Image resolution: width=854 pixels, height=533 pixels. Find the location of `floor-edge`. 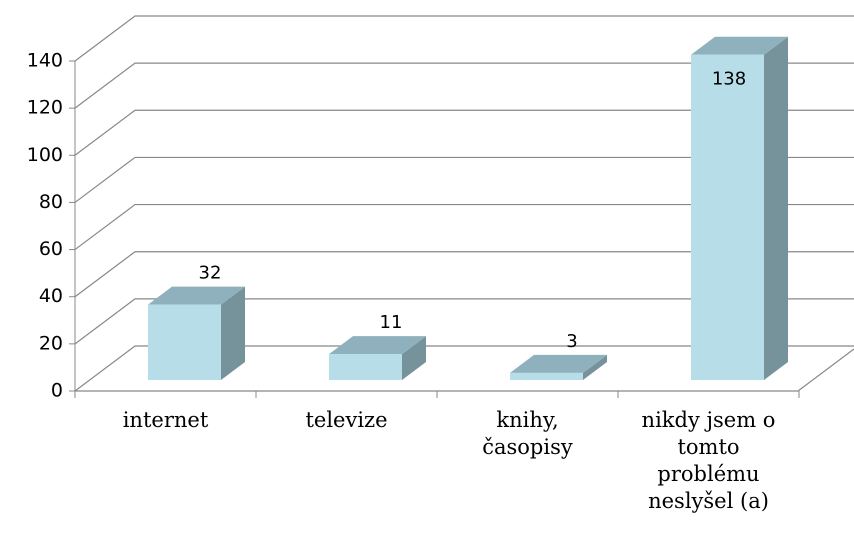

floor-edge is located at coordinates (464, 370).